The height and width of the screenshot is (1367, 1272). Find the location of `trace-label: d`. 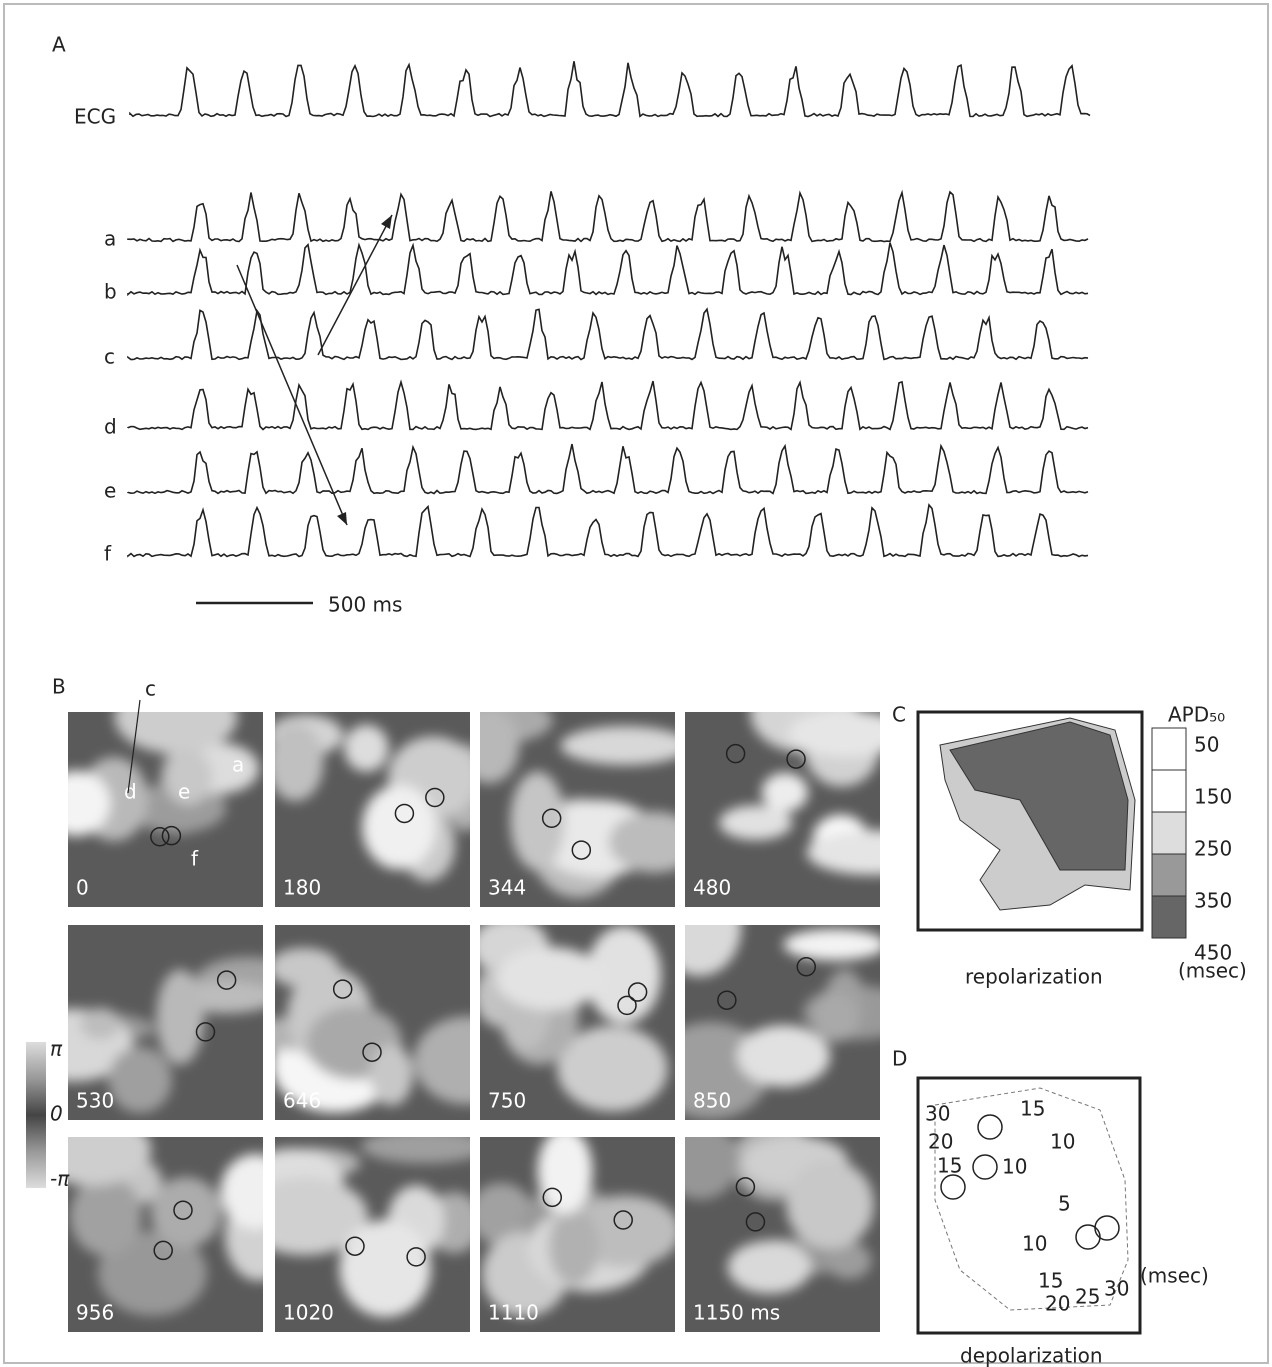

trace-label: d is located at coordinates (110, 427).